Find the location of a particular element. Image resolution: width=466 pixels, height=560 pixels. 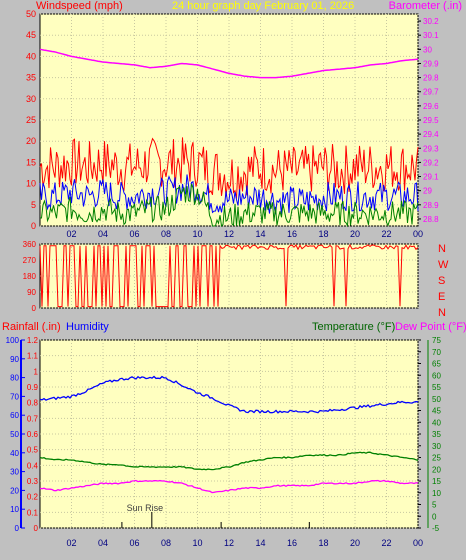

x-tick-label: 08 is located at coordinates (166, 234).